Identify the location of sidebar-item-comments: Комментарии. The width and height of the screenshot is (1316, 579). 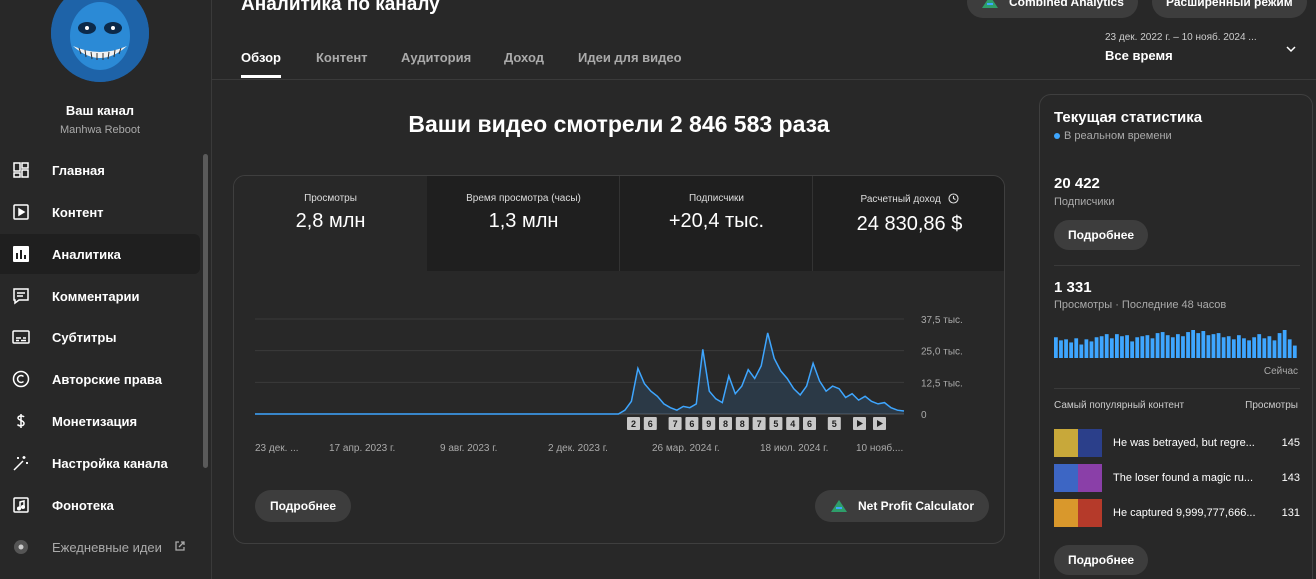
(100, 296).